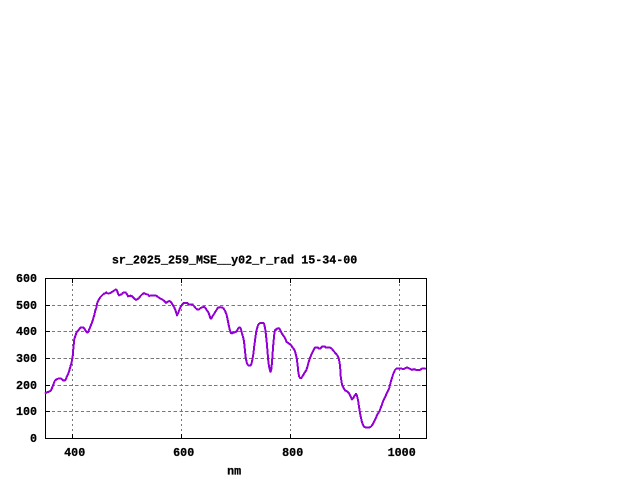  What do you see at coordinates (402, 453) in the screenshot?
I see `svg-text: 1000` at bounding box center [402, 453].